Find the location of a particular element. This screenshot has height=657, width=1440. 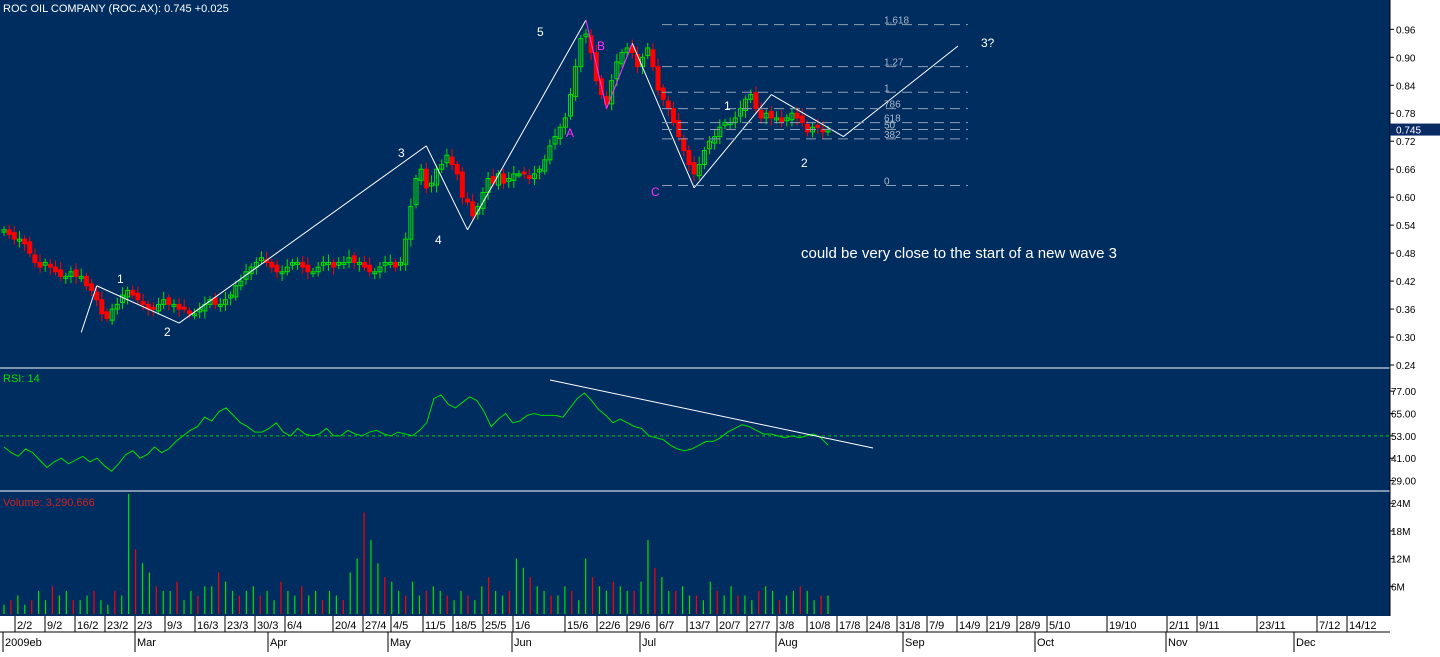

impulse-wave-line is located at coordinates (89, 309).